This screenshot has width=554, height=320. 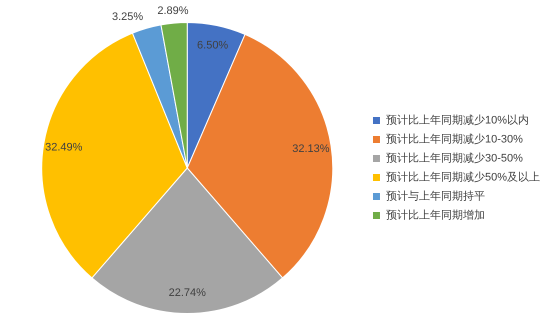 What do you see at coordinates (455, 158) in the screenshot?
I see `legend-label: 预计比上年同期减少30-50%` at bounding box center [455, 158].